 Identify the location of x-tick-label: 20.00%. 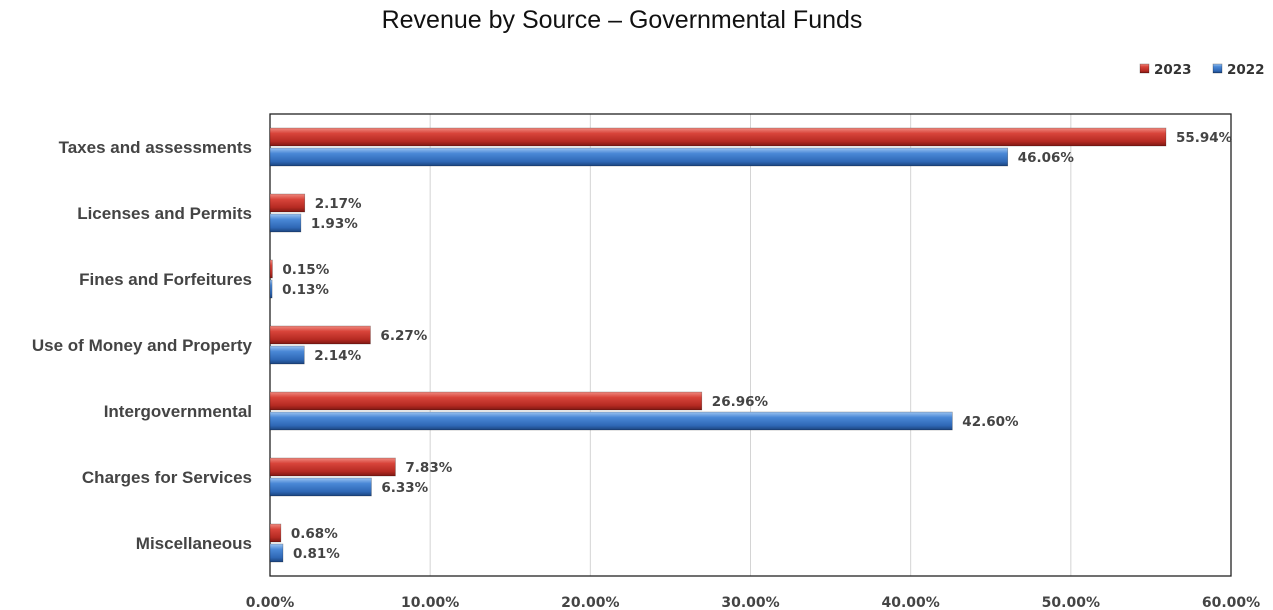
(590, 602).